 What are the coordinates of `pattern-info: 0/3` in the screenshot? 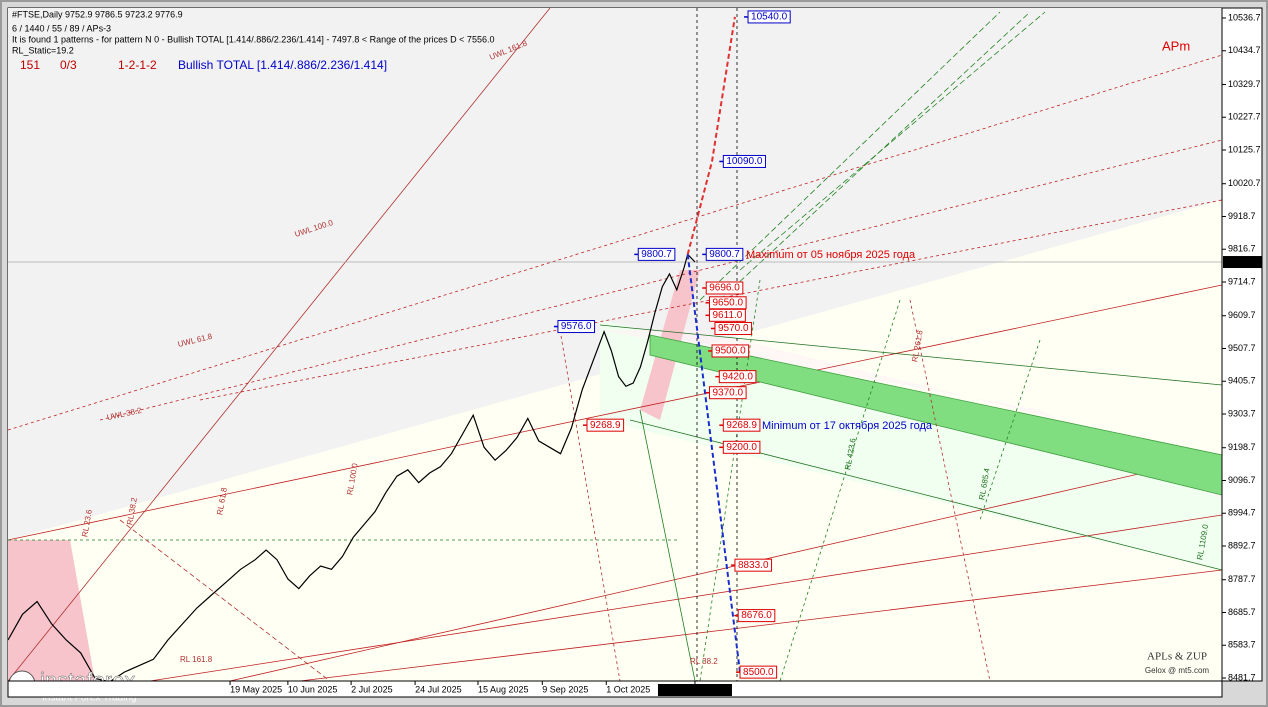 It's located at (68, 65).